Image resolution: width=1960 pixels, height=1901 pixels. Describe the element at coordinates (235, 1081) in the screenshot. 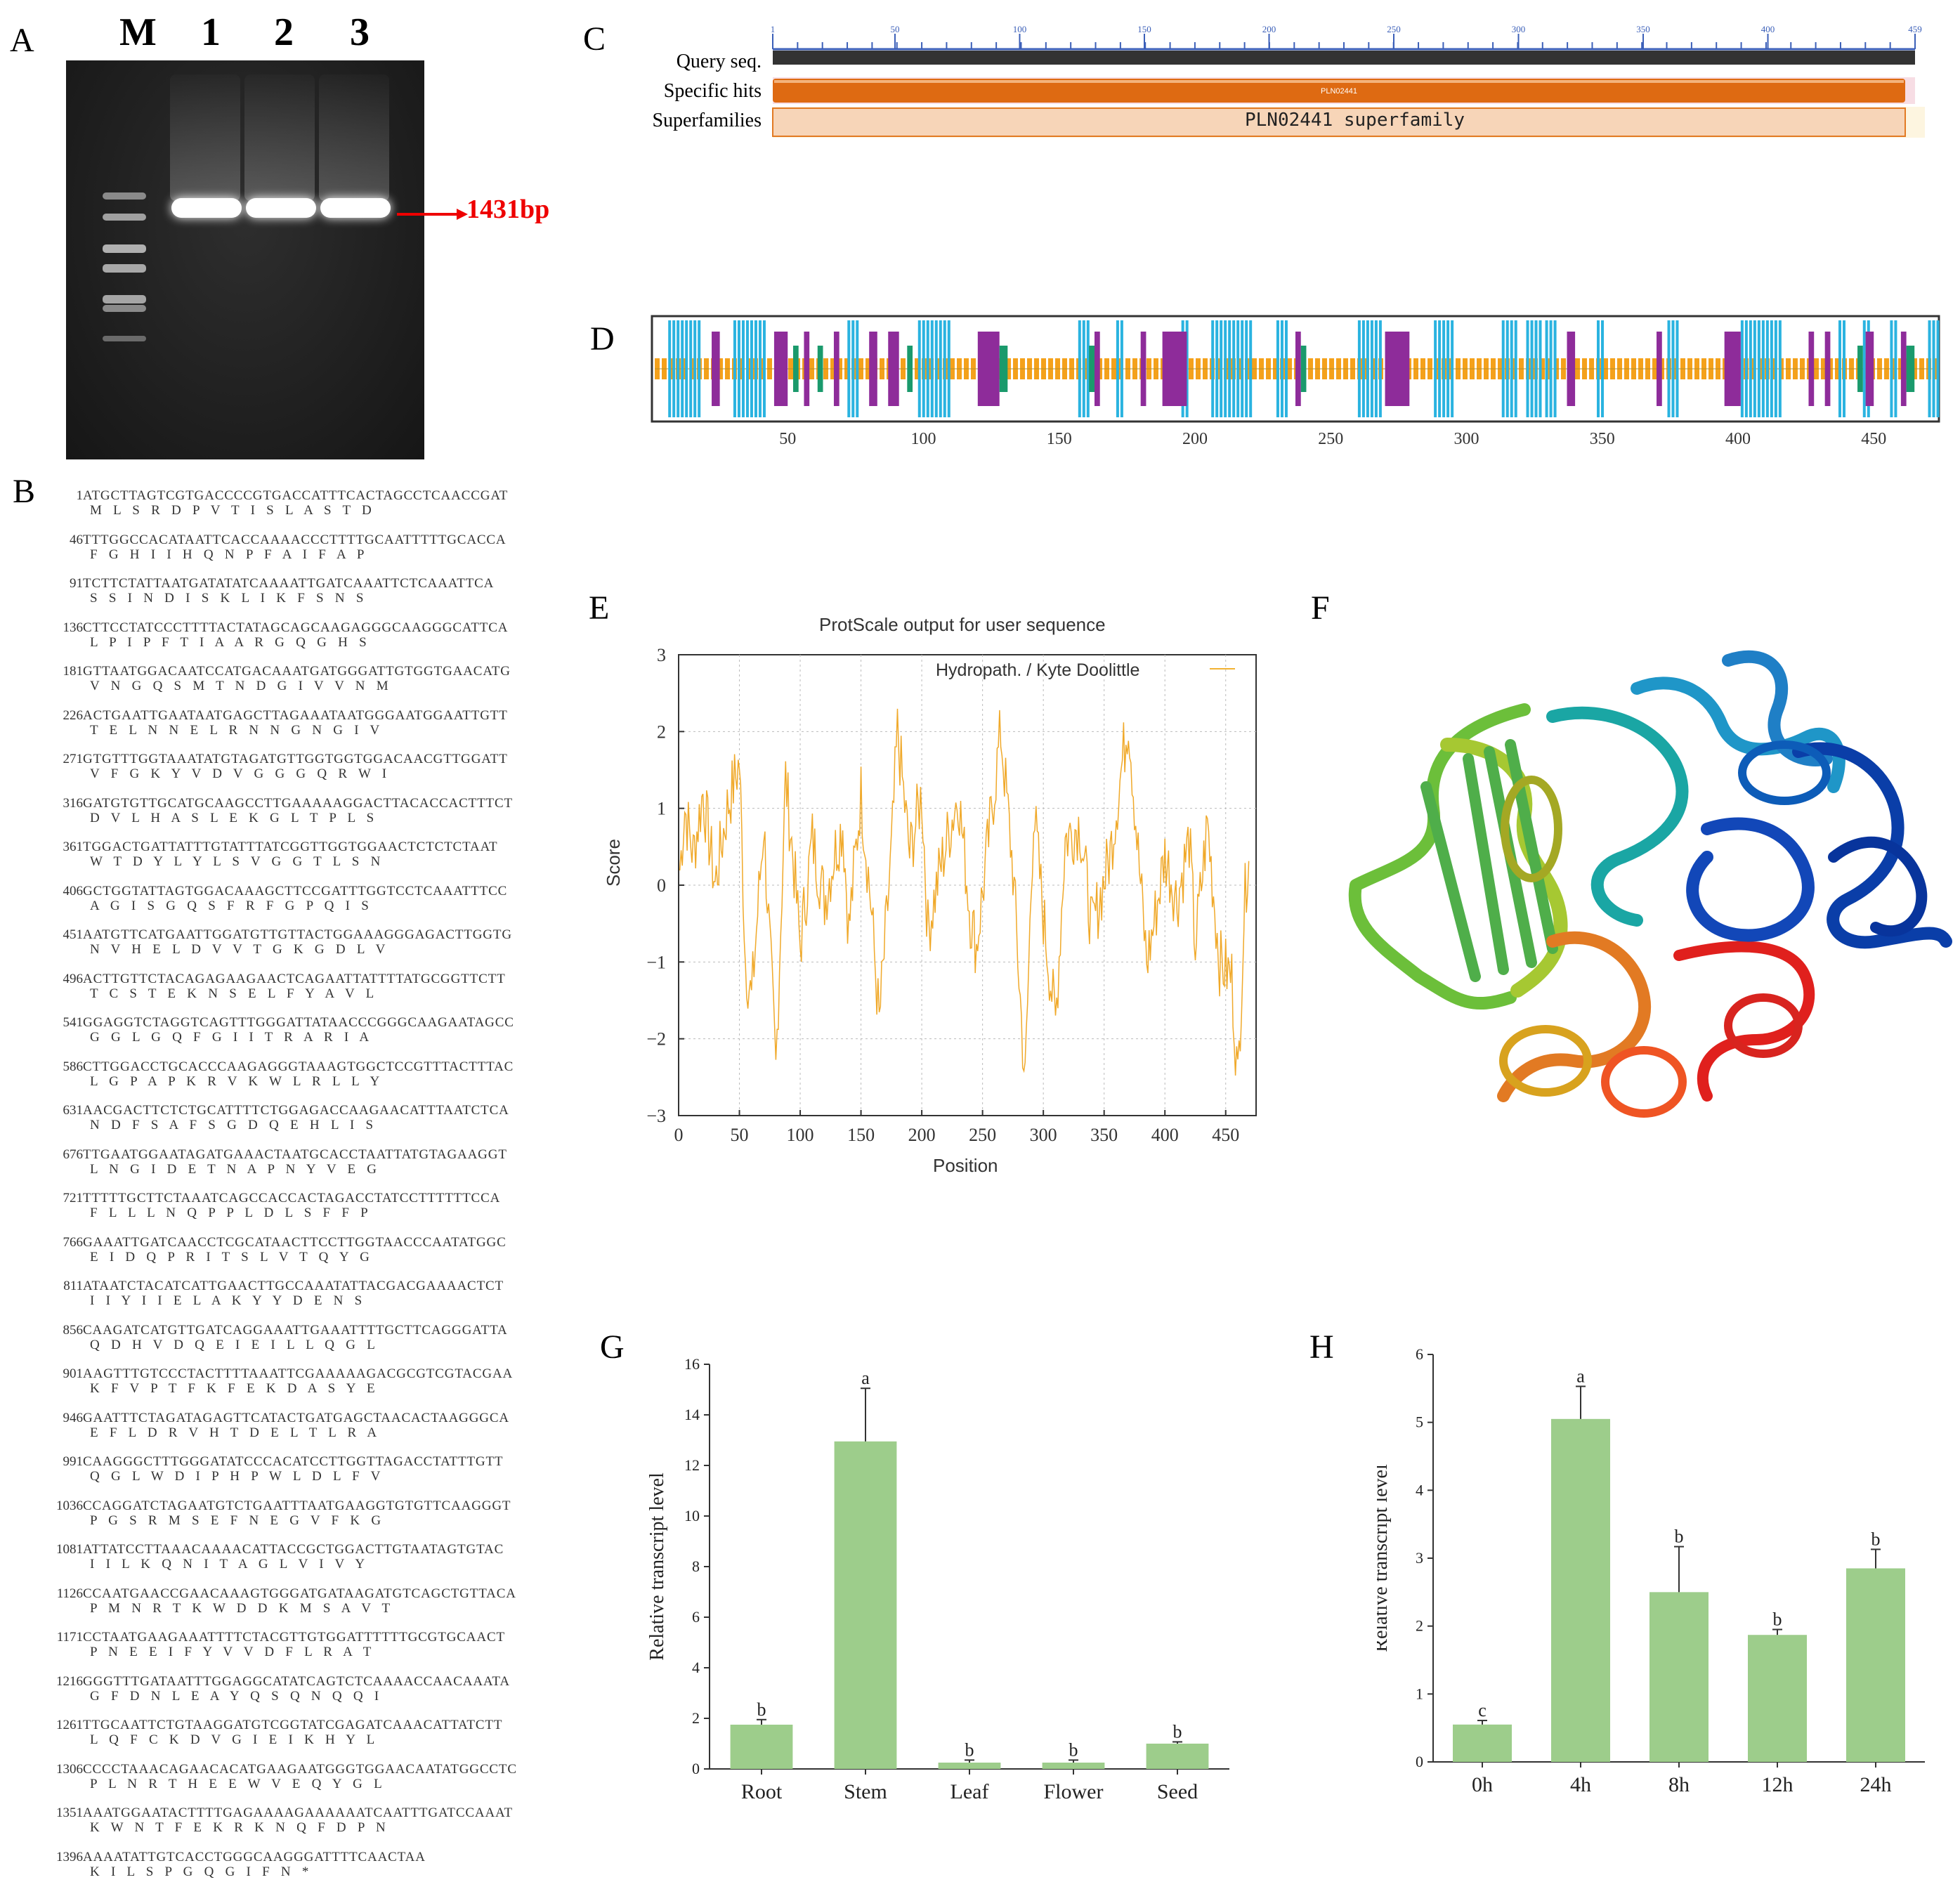

I see `amino-acid-sequence: L G P A P K R V K W L R L L Y` at that location.